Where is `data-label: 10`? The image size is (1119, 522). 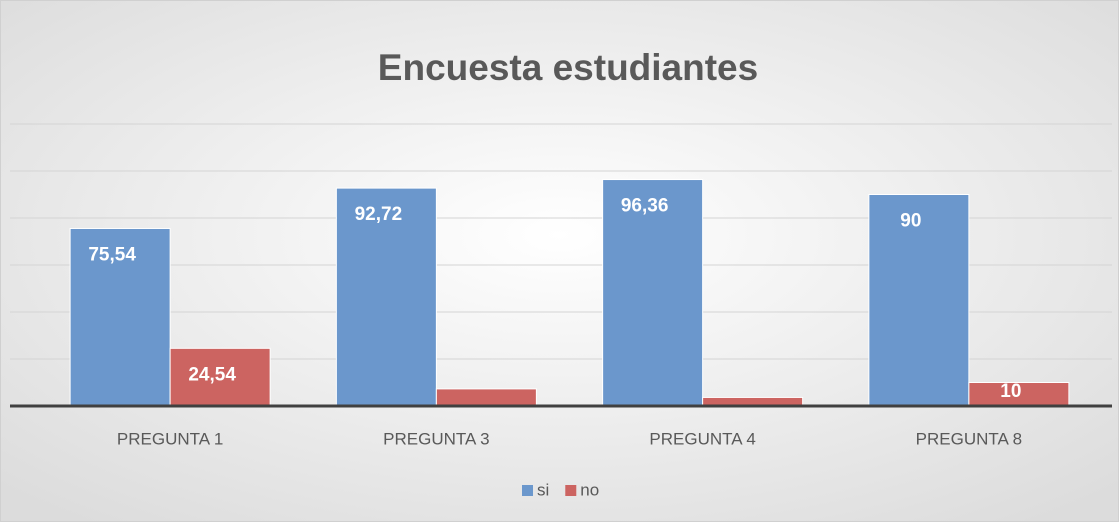
data-label: 10 is located at coordinates (1010, 391).